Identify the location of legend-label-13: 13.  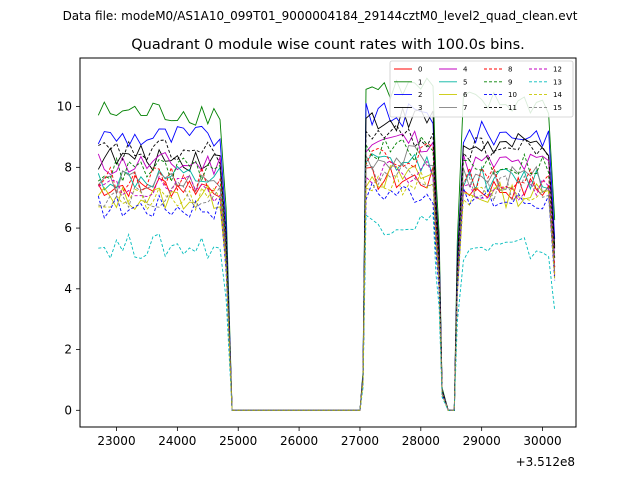
(557, 82).